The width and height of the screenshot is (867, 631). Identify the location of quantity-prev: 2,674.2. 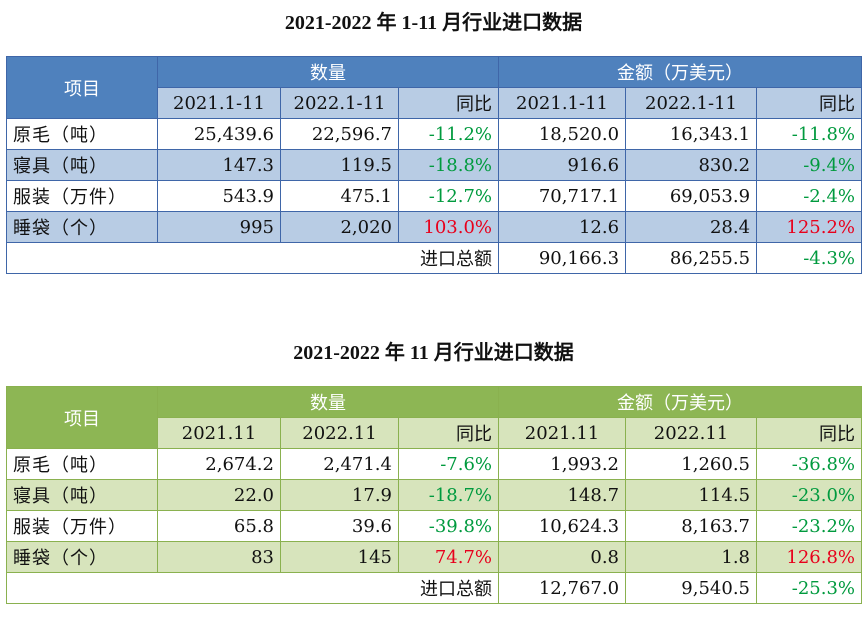
(219, 464).